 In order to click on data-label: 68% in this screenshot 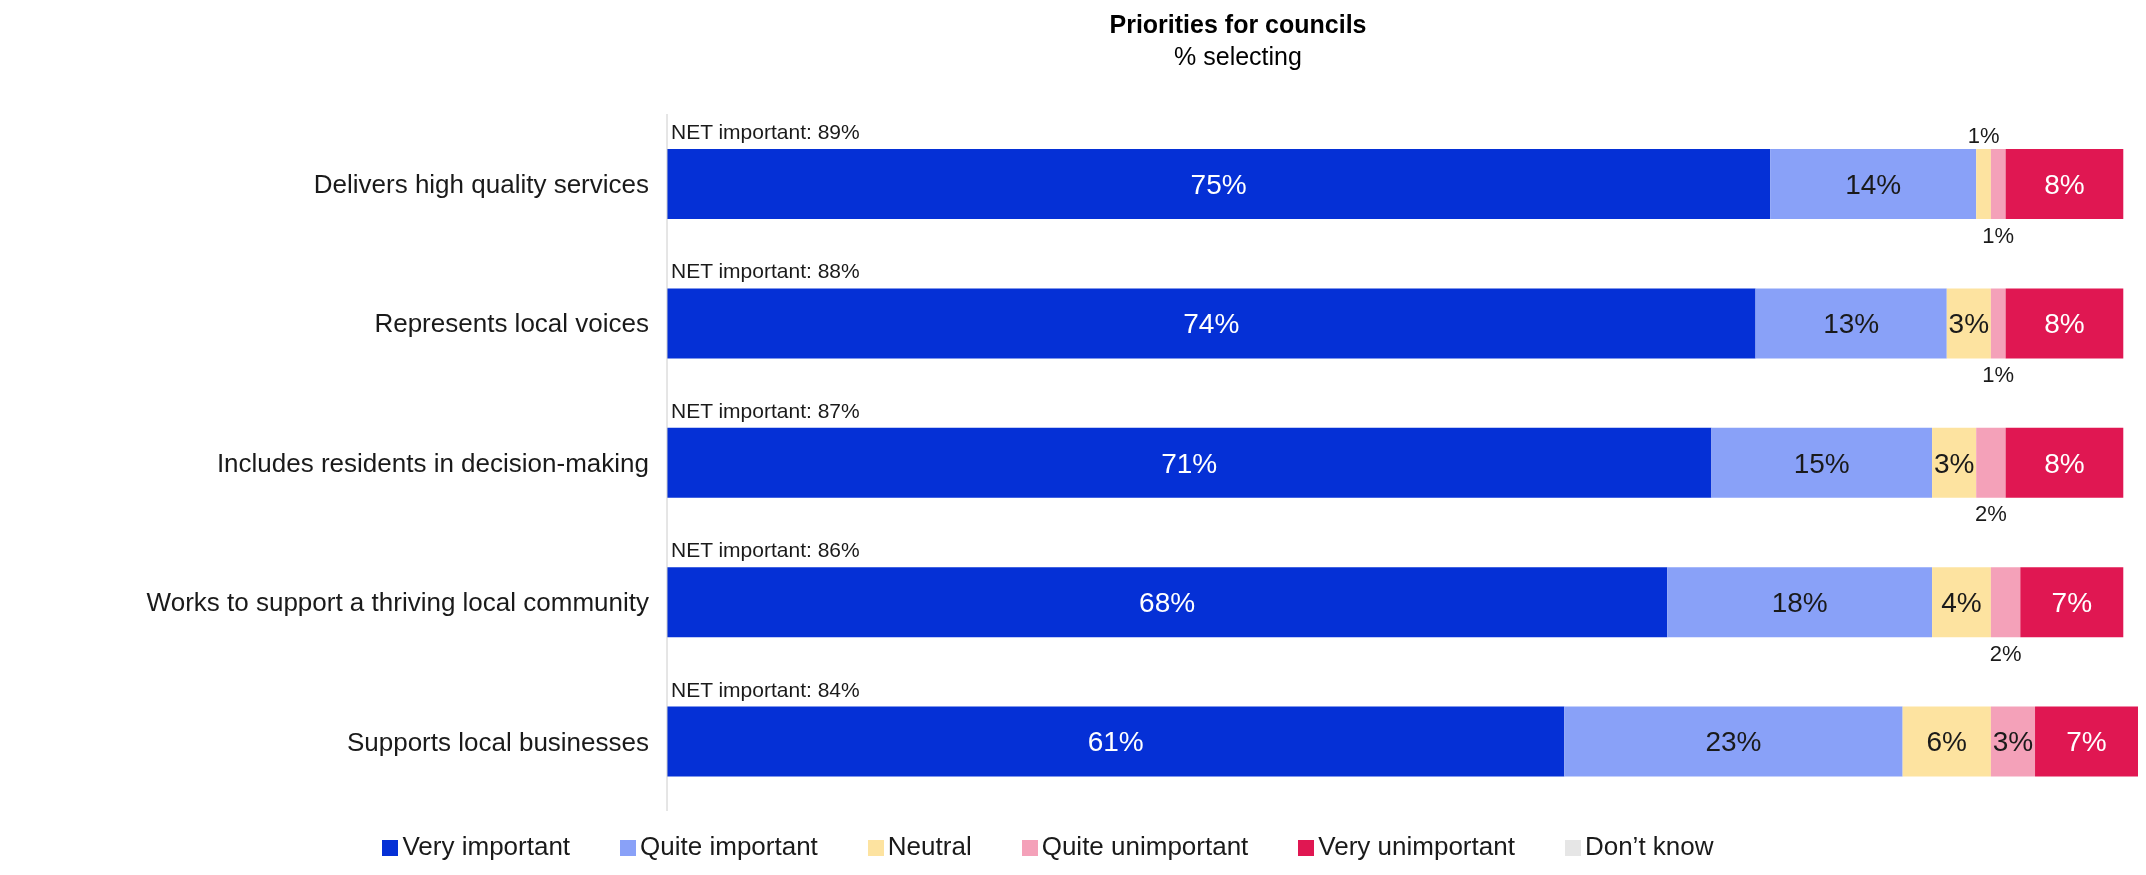, I will do `click(1167, 602)`.